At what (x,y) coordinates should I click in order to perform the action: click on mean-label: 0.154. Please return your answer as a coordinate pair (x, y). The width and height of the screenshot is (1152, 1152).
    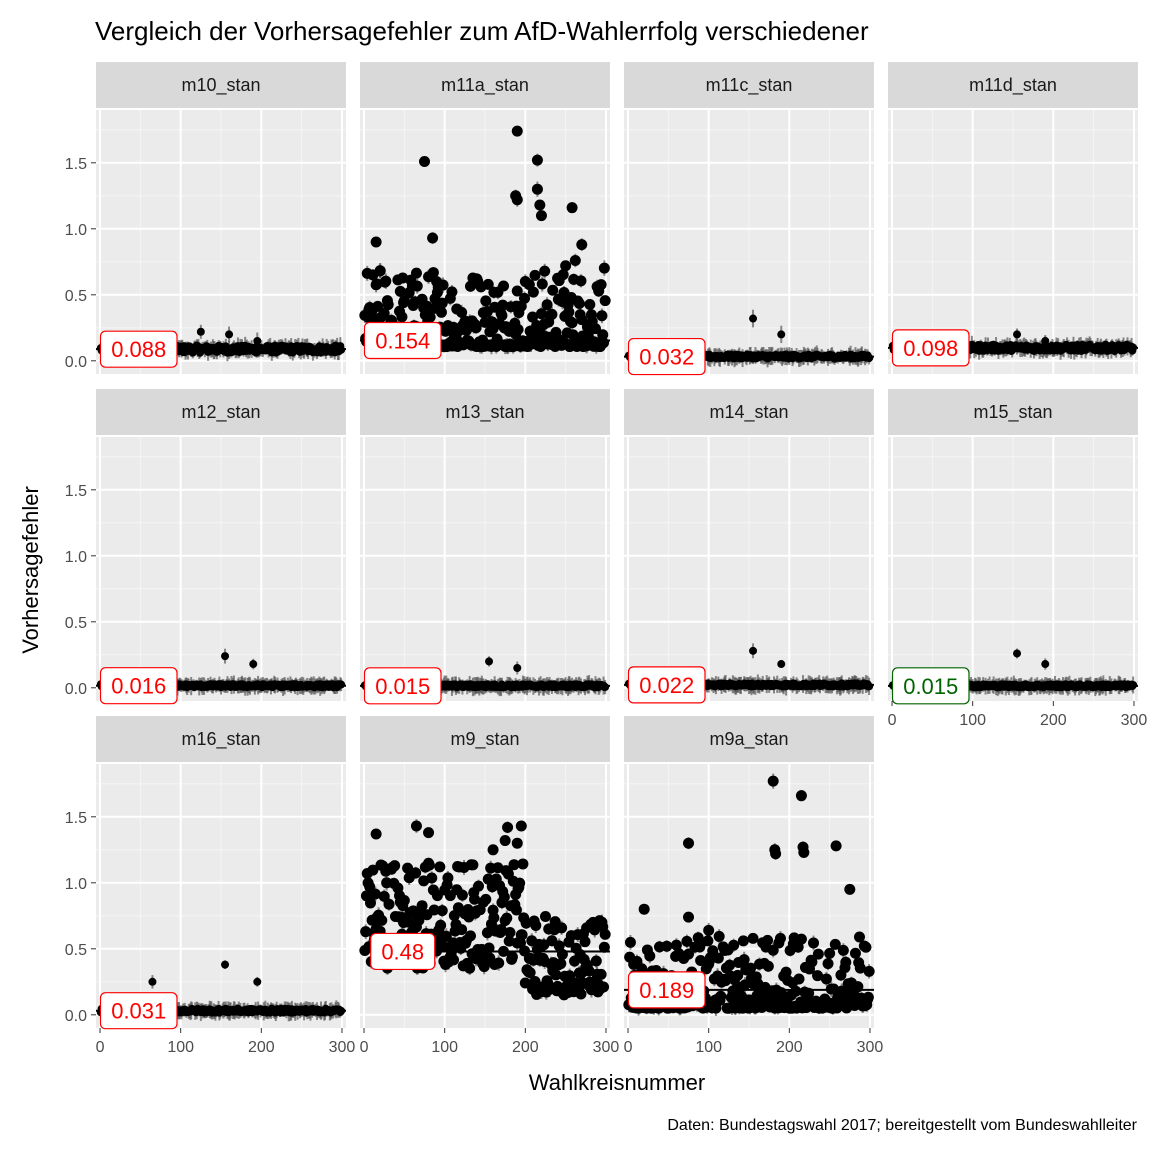
    Looking at the image, I should click on (402, 340).